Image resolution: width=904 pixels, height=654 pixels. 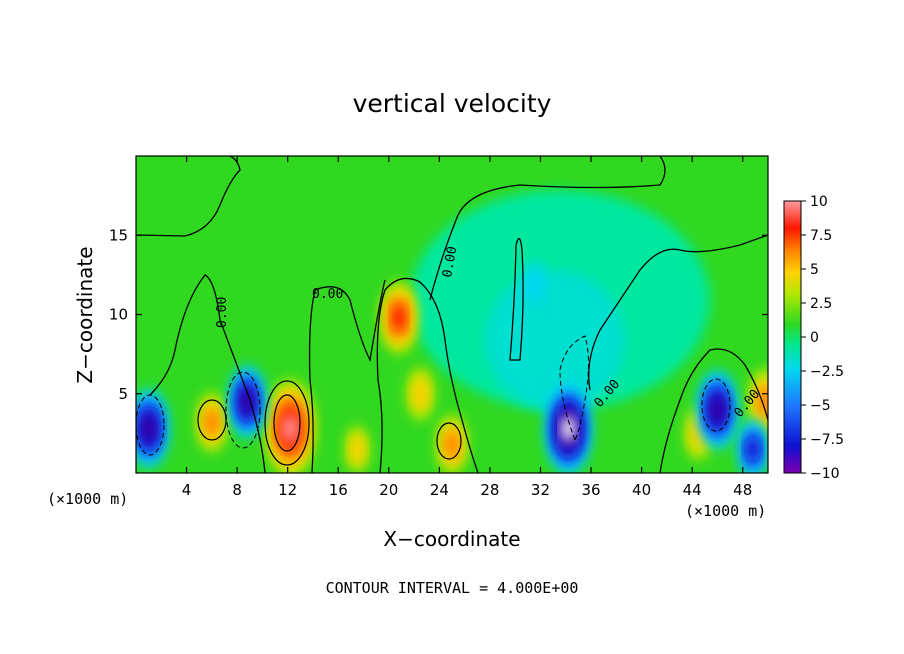 I want to click on contour-label-zero-1: 0.00, so click(x=222, y=312).